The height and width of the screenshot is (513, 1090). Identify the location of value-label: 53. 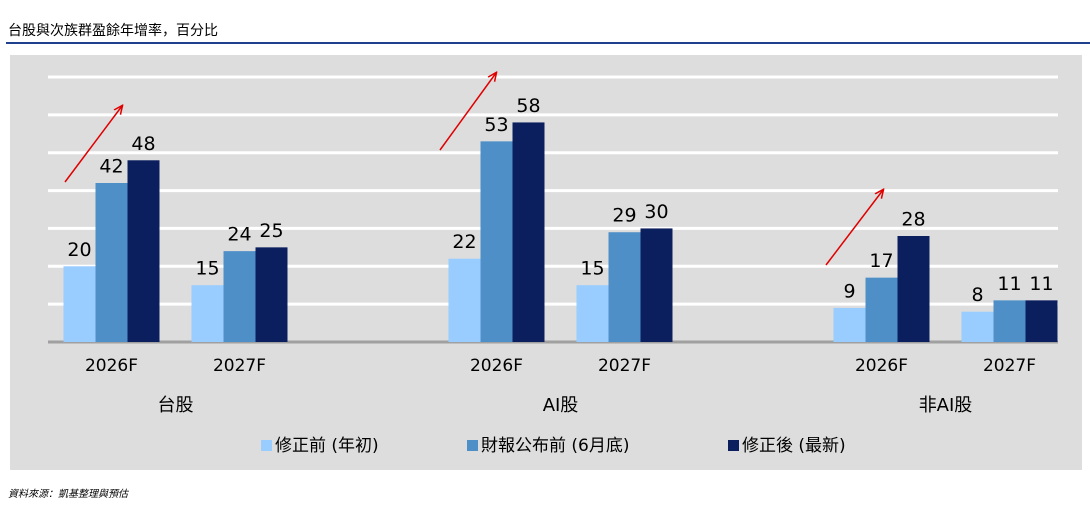
(496, 125).